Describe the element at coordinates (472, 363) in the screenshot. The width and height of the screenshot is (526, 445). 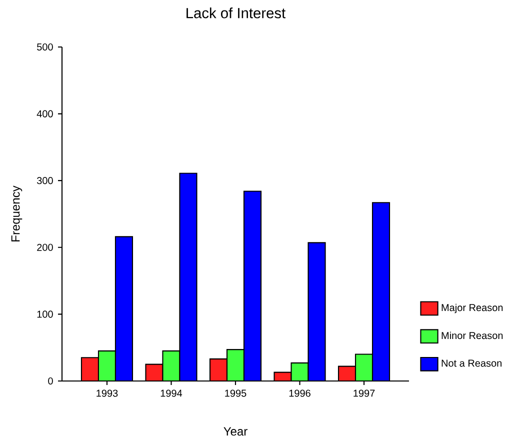
I see `legend-label: Not a Reason` at that location.